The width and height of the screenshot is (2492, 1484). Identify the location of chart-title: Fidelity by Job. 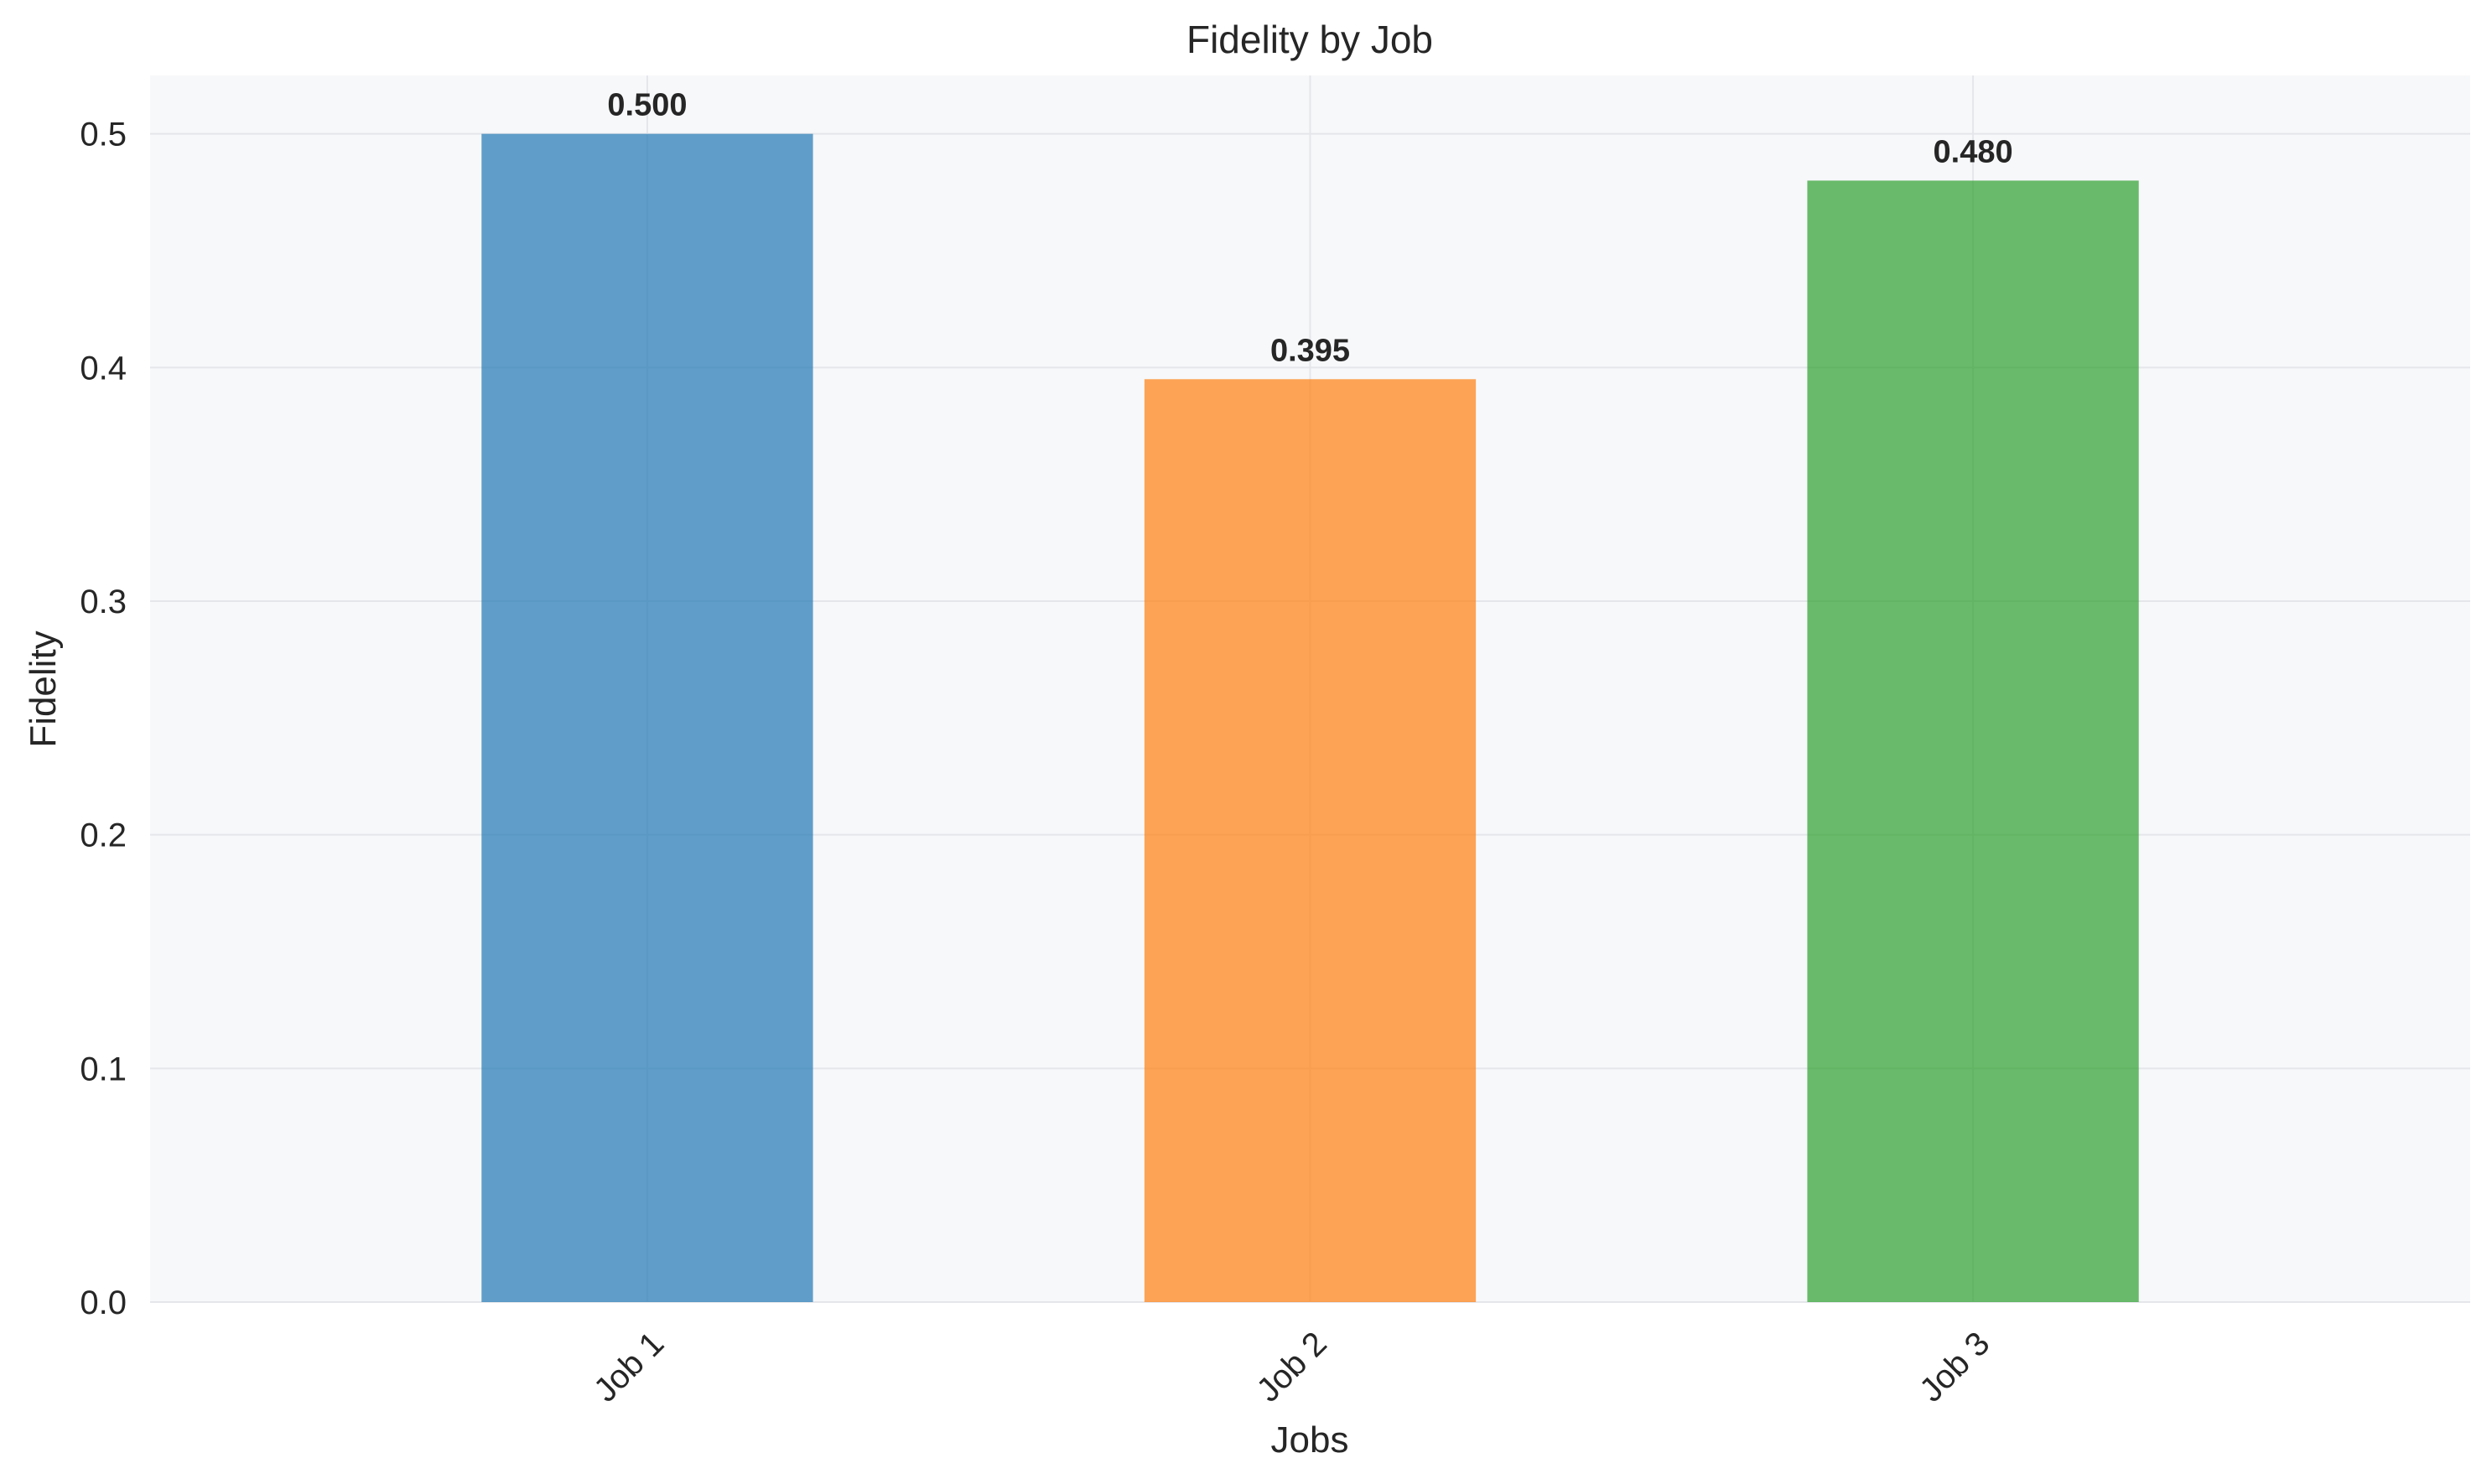
(1309, 39).